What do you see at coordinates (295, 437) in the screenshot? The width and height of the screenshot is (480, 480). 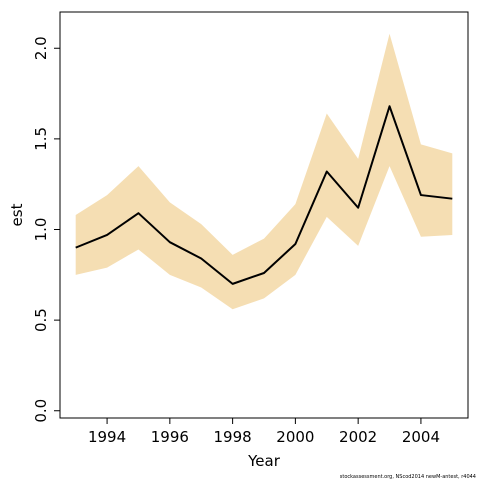 I see `x-tick-label: 2000` at bounding box center [295, 437].